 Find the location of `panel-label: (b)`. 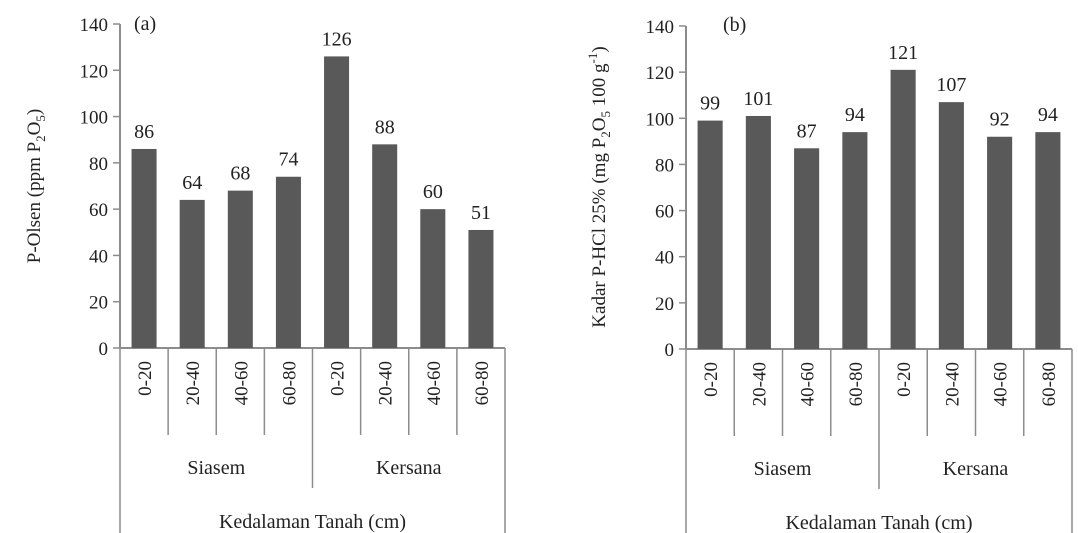

panel-label: (b) is located at coordinates (734, 25).